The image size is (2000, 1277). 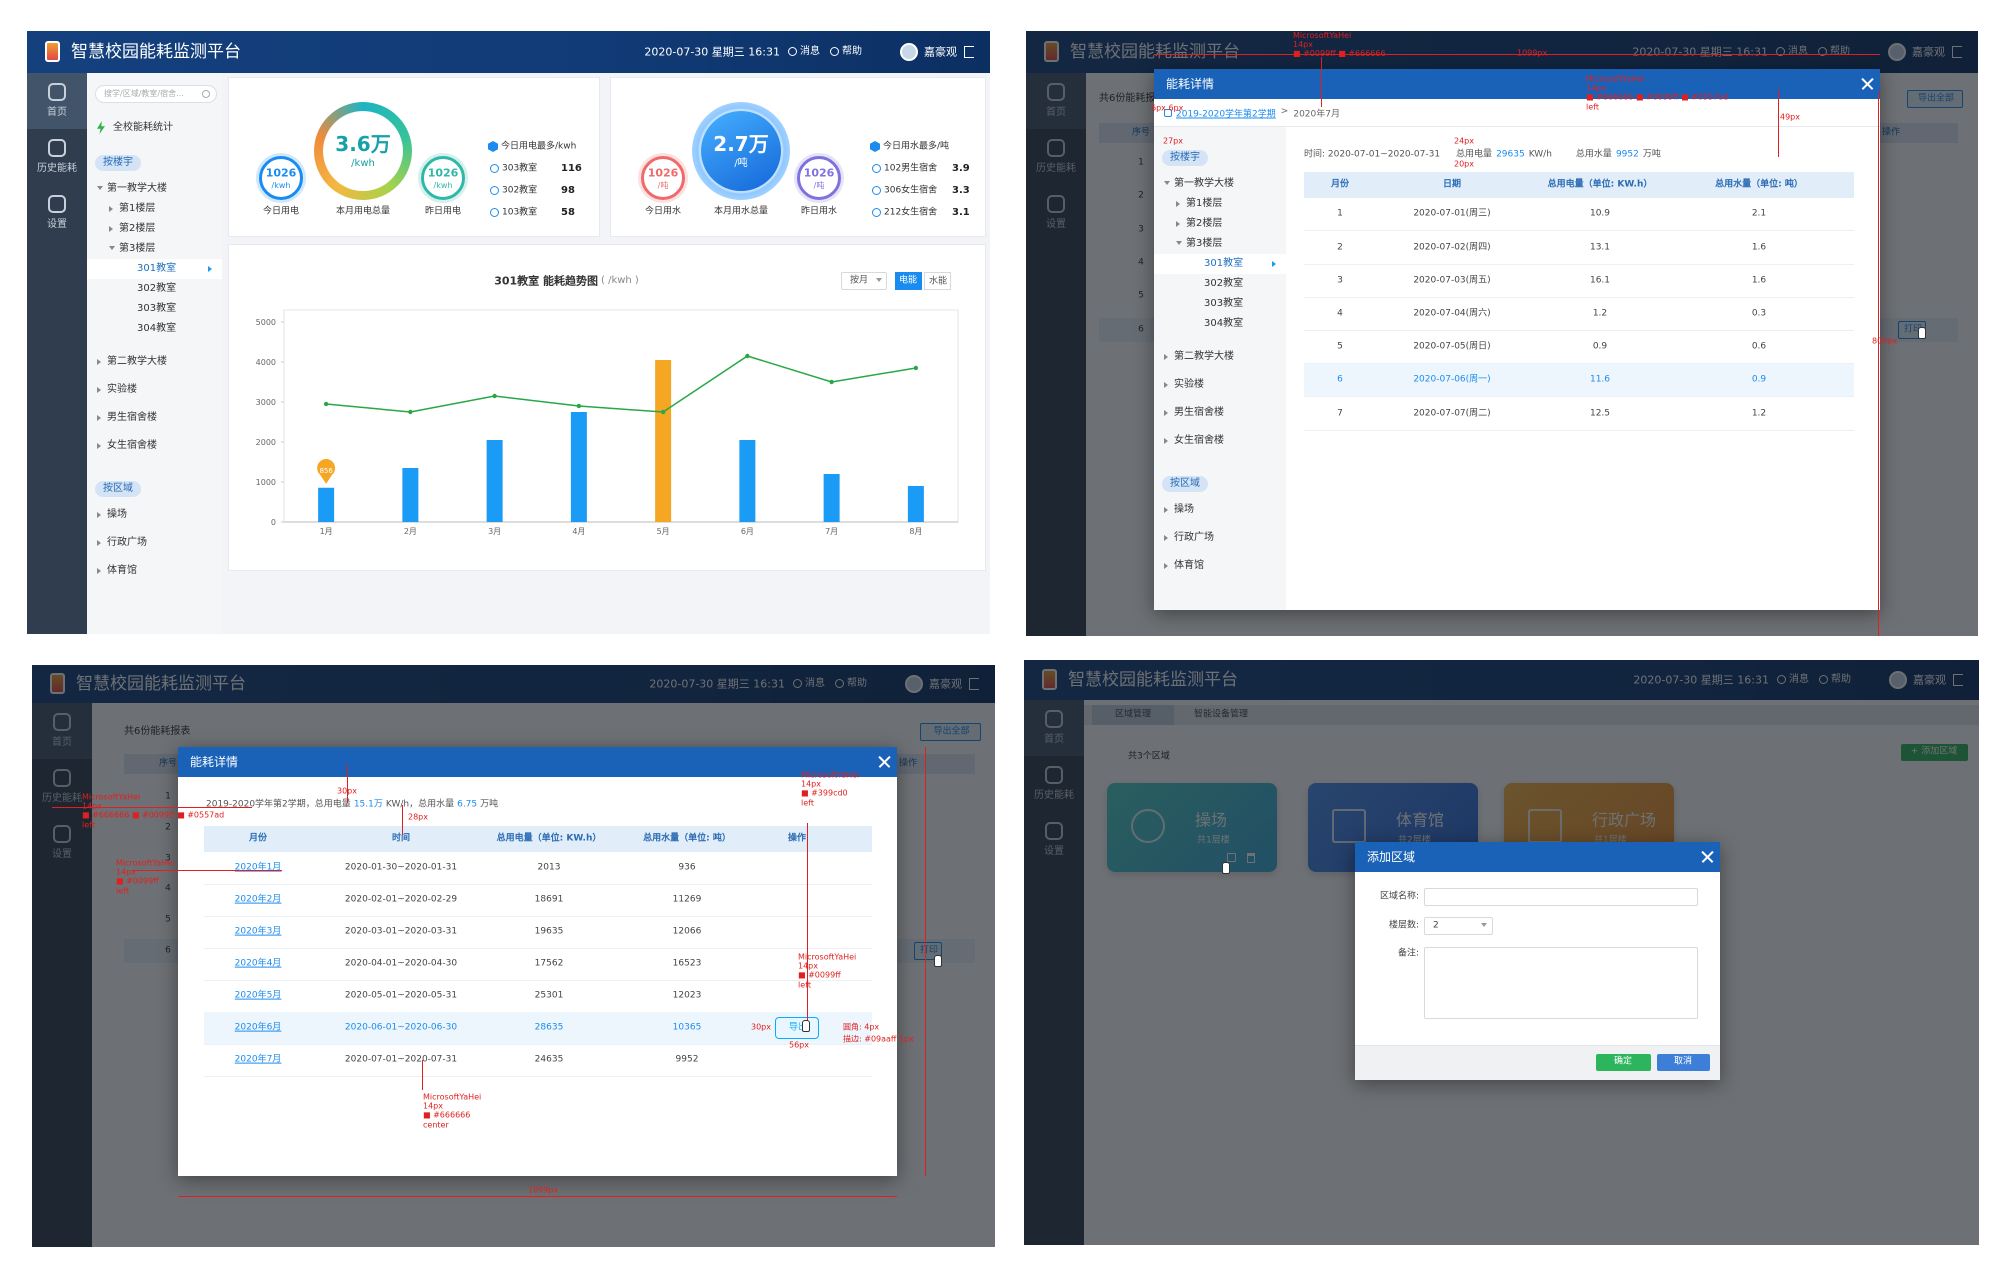 I want to click on logo-icon, so click(x=52, y=51).